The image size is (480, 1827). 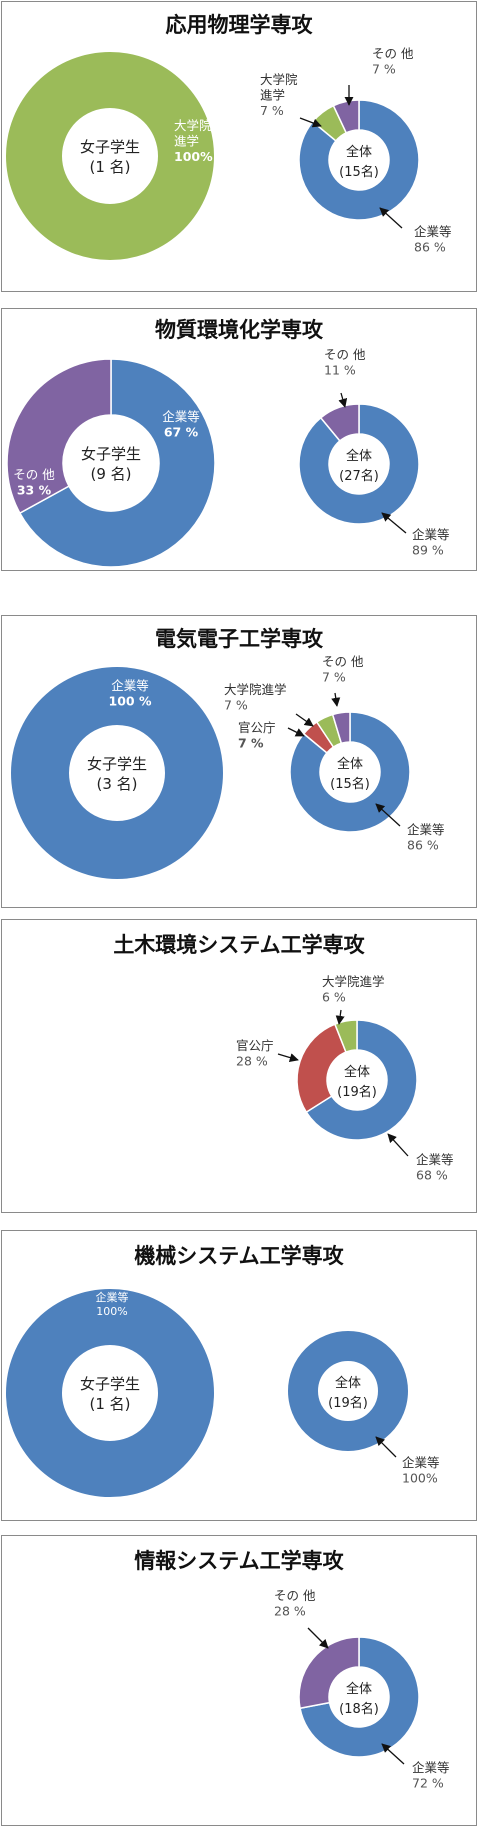 I want to click on slice-value-label: 6 %, so click(x=334, y=997).